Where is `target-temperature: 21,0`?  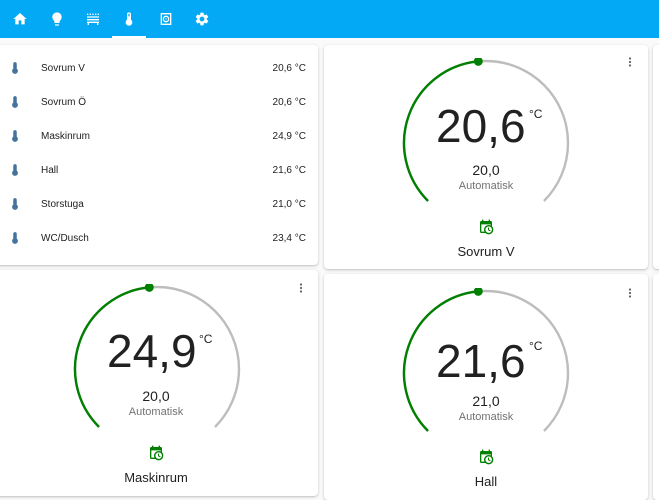
target-temperature: 21,0 is located at coordinates (486, 401).